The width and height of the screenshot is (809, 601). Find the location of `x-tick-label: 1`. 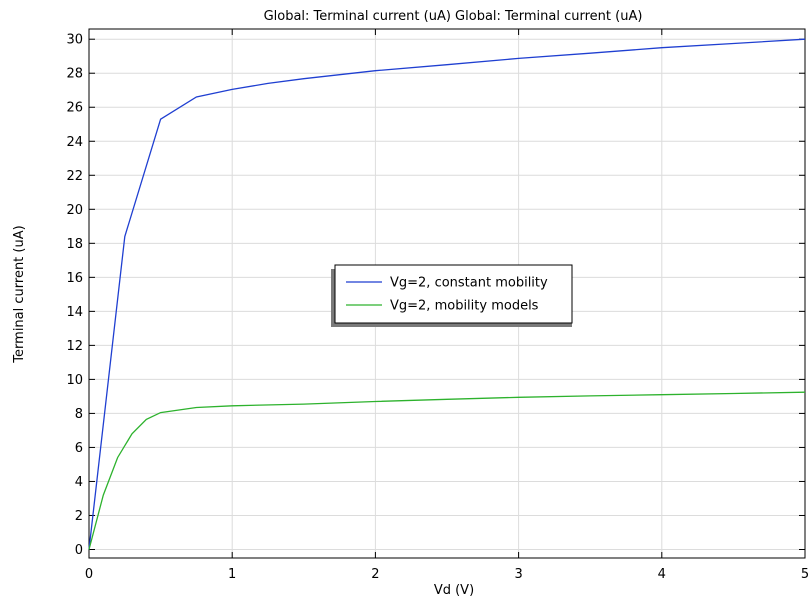

x-tick-label: 1 is located at coordinates (232, 574).